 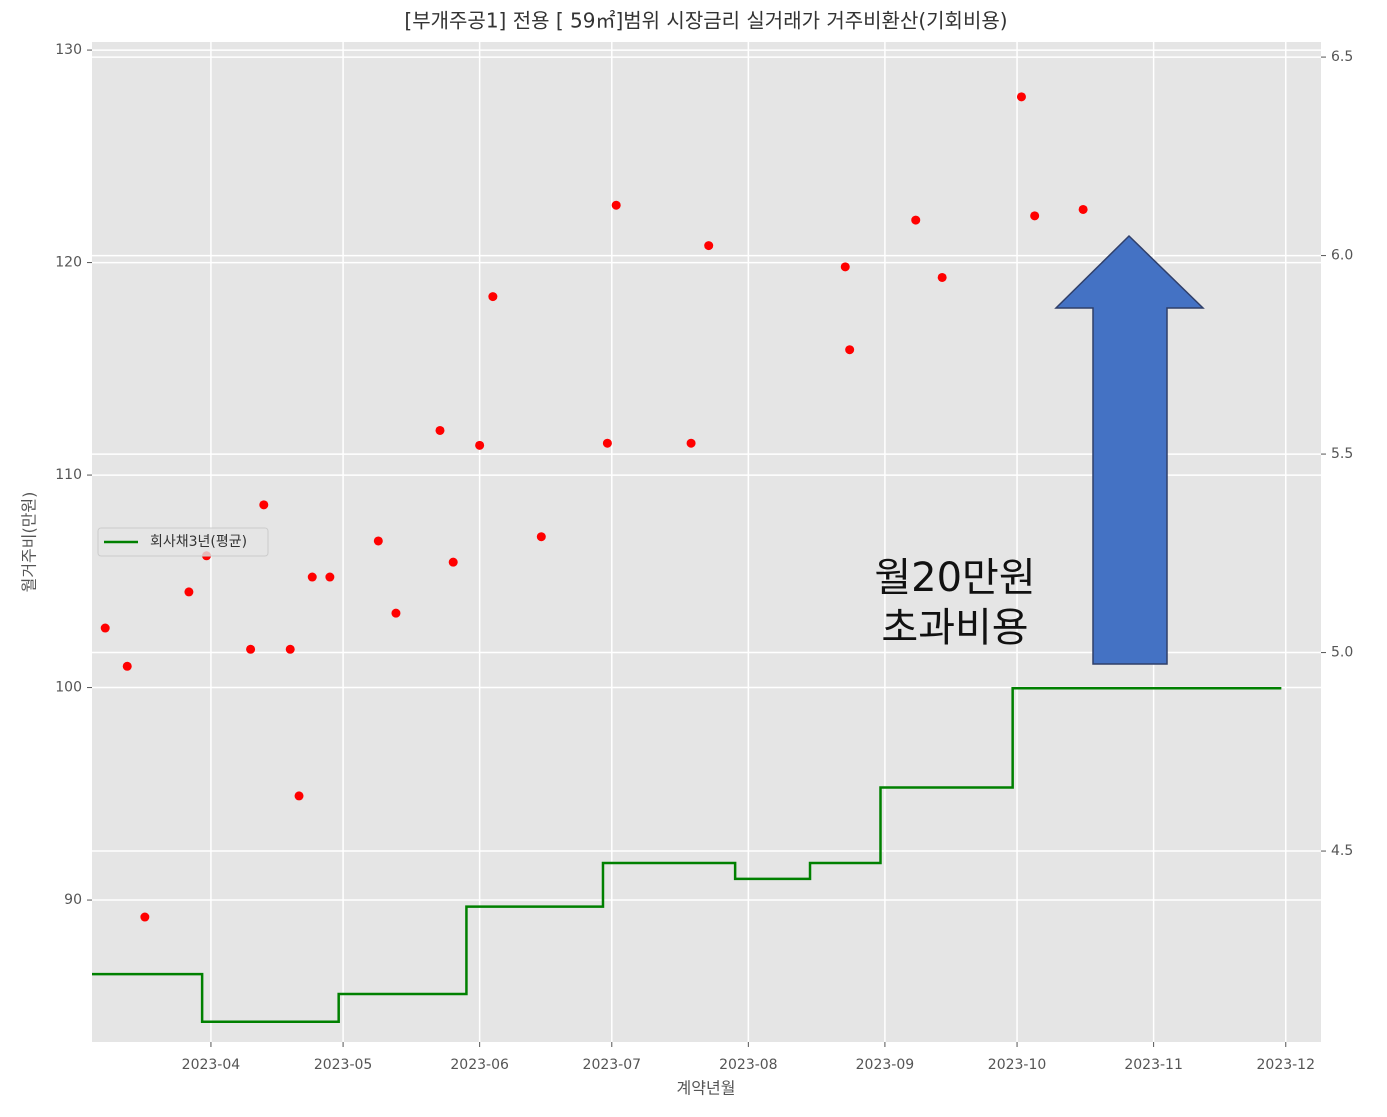 What do you see at coordinates (68, 688) in the screenshot?
I see `y-tick-label: 100` at bounding box center [68, 688].